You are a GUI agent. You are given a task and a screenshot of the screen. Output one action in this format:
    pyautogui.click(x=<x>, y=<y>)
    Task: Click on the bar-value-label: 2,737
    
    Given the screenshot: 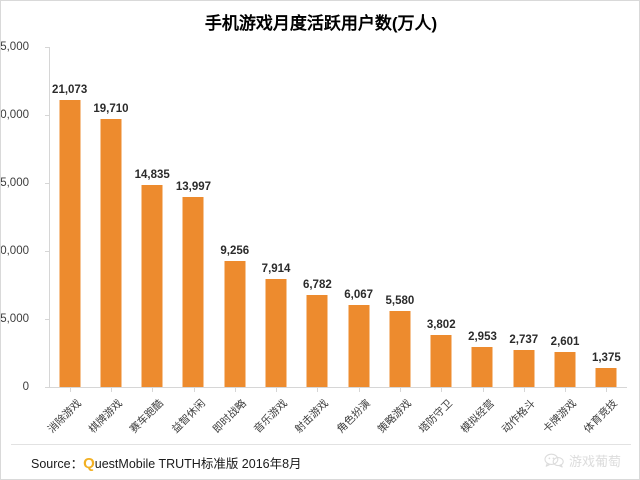 What is the action you would take?
    pyautogui.click(x=524, y=339)
    